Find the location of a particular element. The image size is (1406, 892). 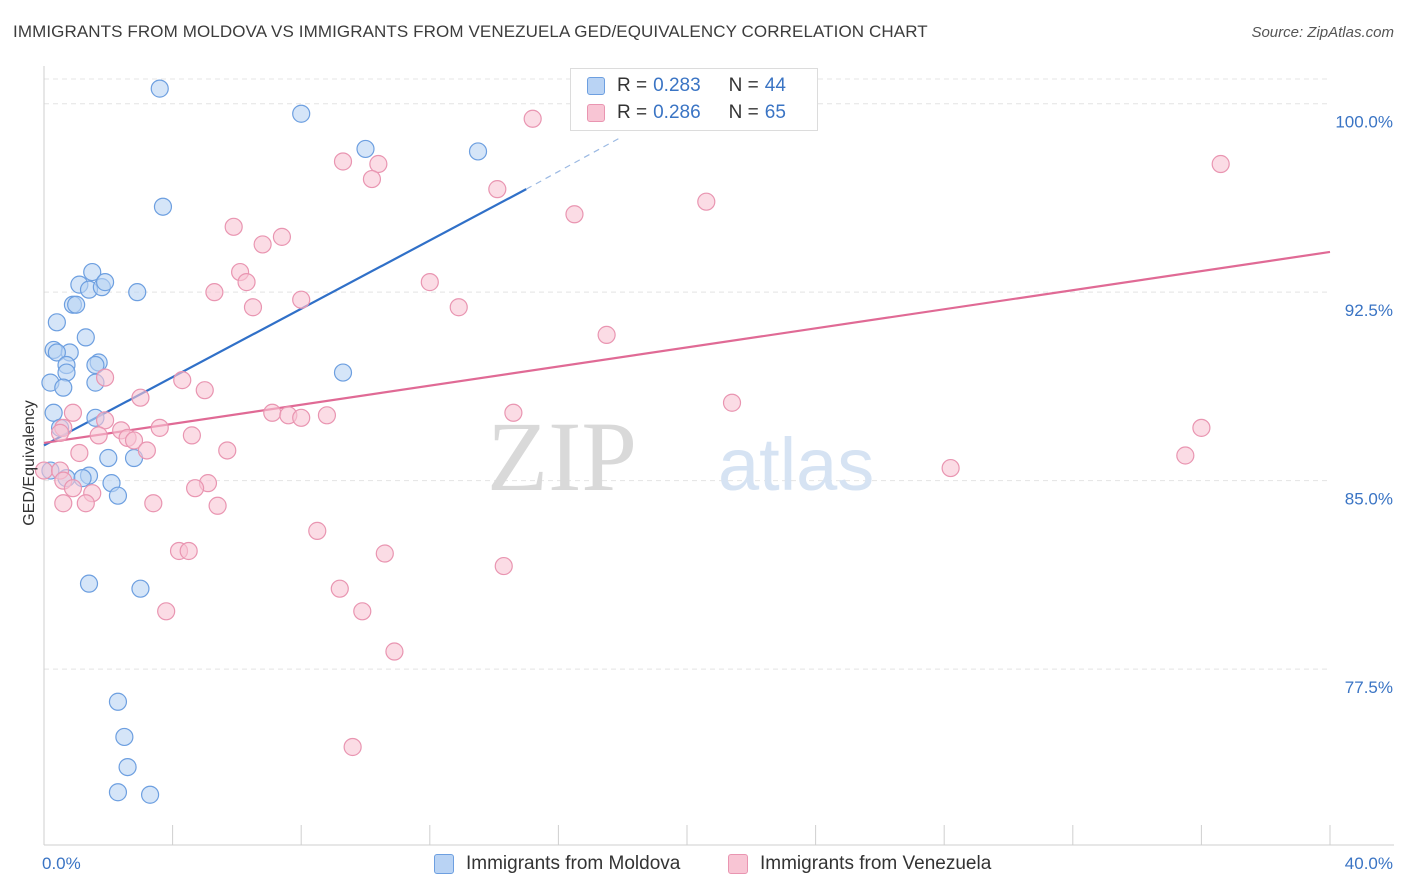

y-tick-label: 77.5% is located at coordinates (1369, 687).